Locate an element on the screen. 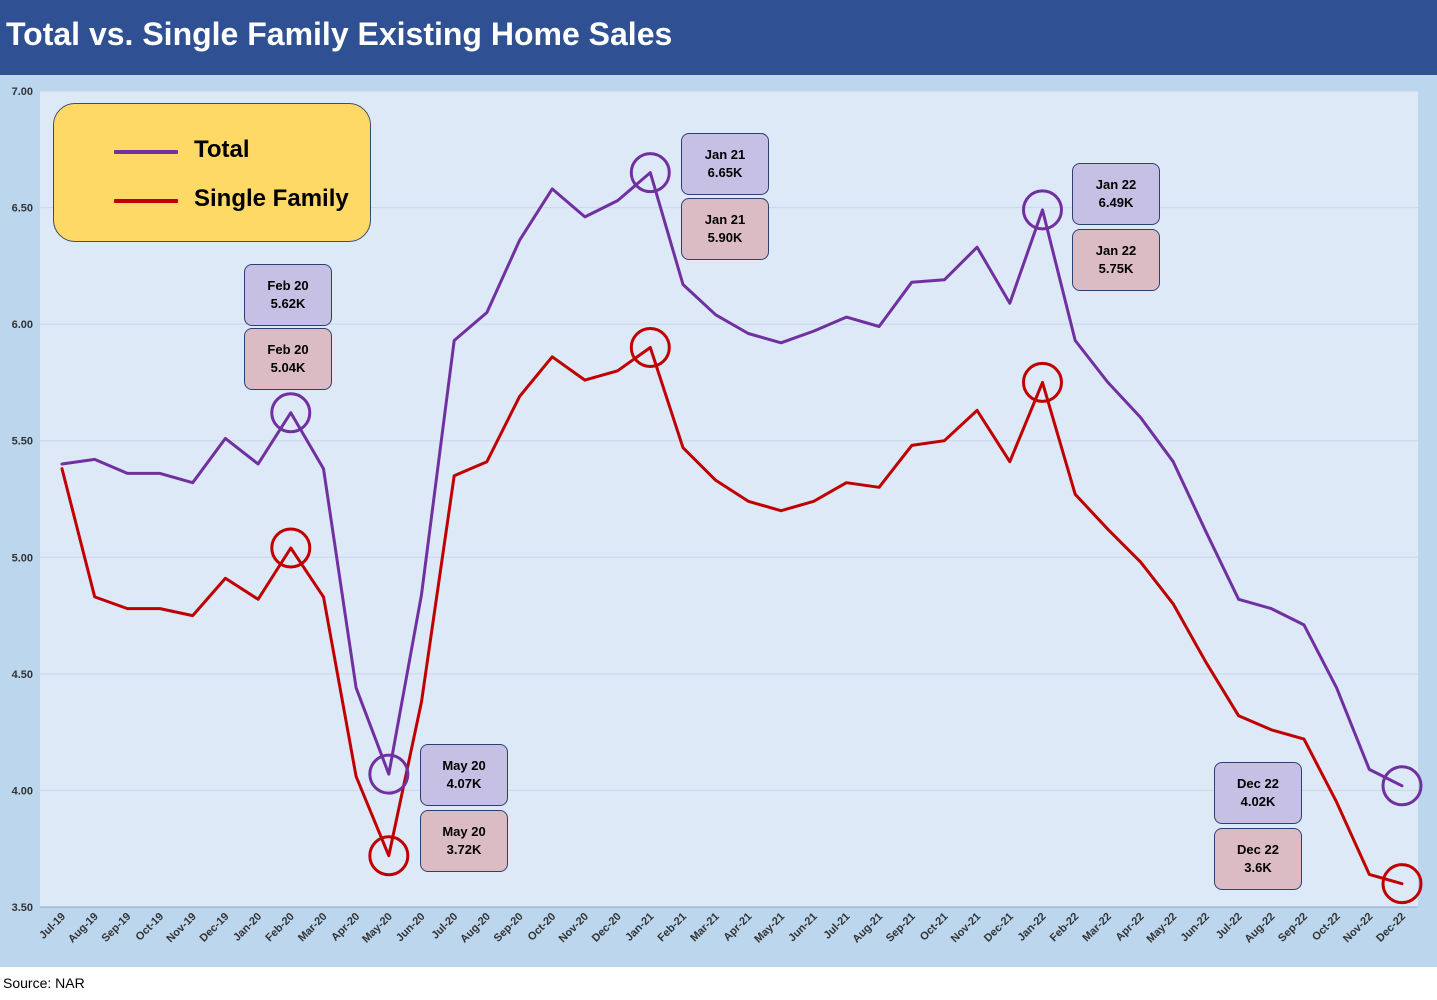  callout-single-jan-22: Jan 22 5.75K is located at coordinates (1116, 260).